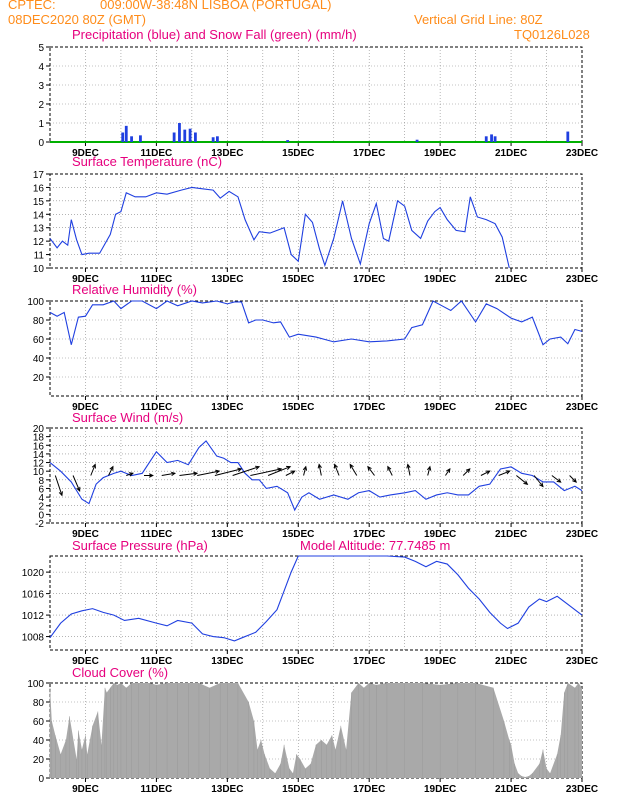 The image size is (618, 800). Describe the element at coordinates (440, 661) in the screenshot. I see `pressure-xtick-label: 19DEC` at that location.